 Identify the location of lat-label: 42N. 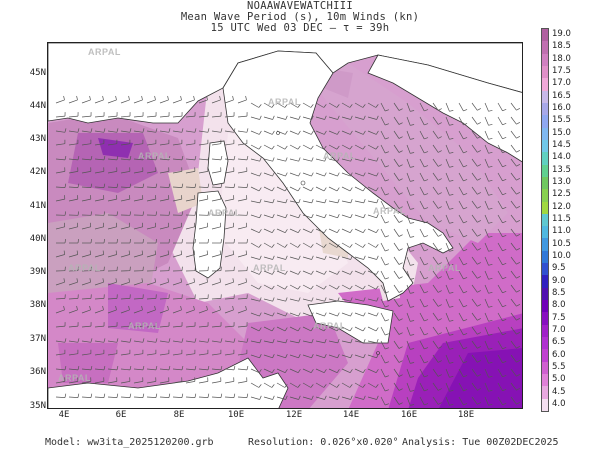
(37, 172).